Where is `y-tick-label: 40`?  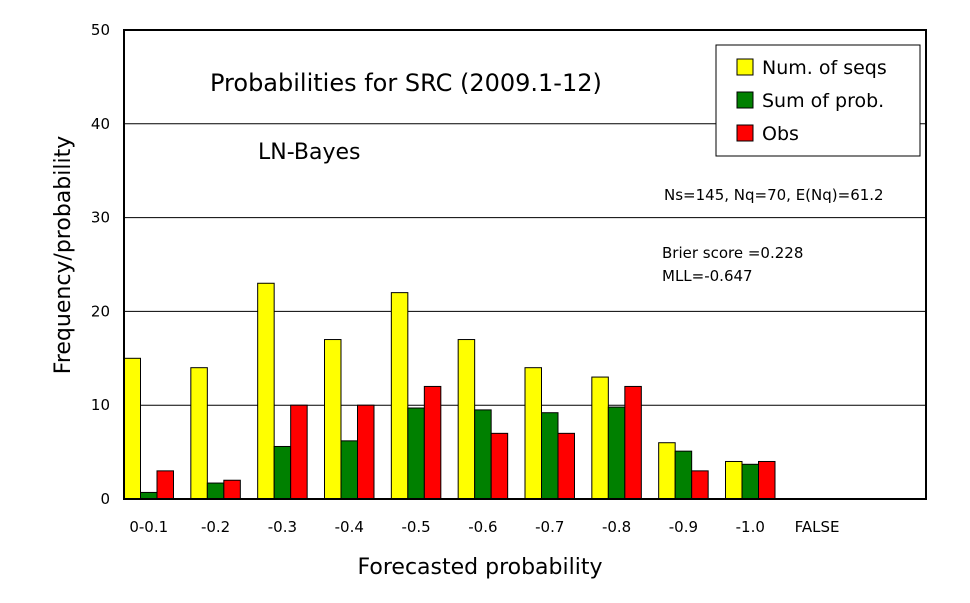
y-tick-label: 40 is located at coordinates (100, 124).